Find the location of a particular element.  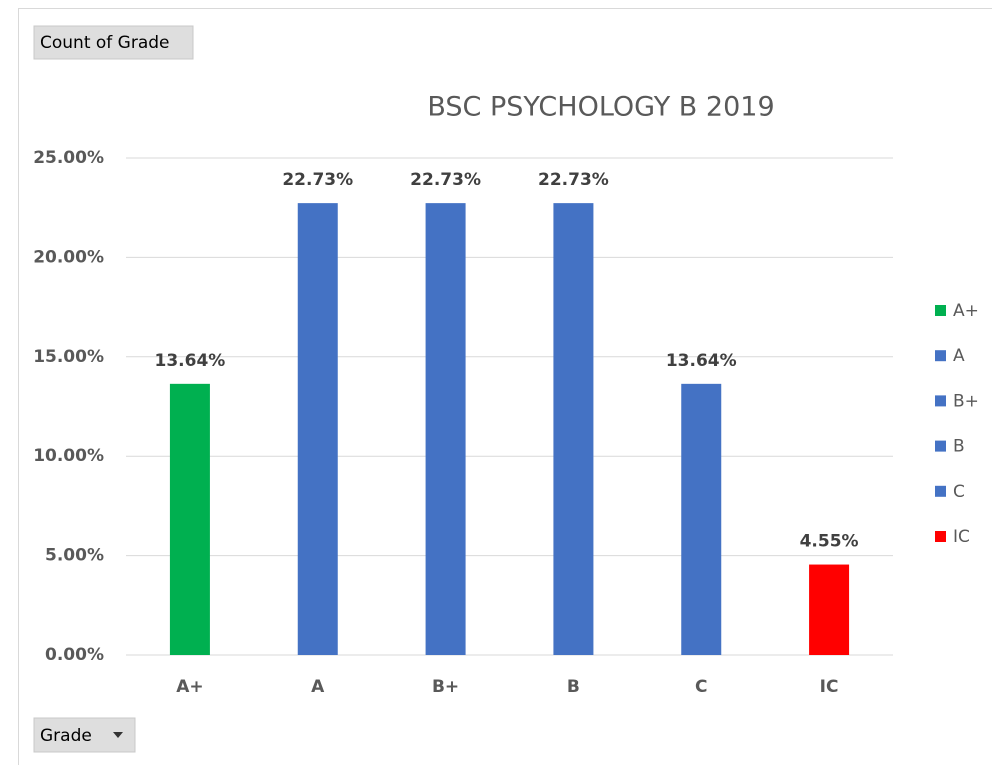

x-tick-label: A is located at coordinates (318, 687).